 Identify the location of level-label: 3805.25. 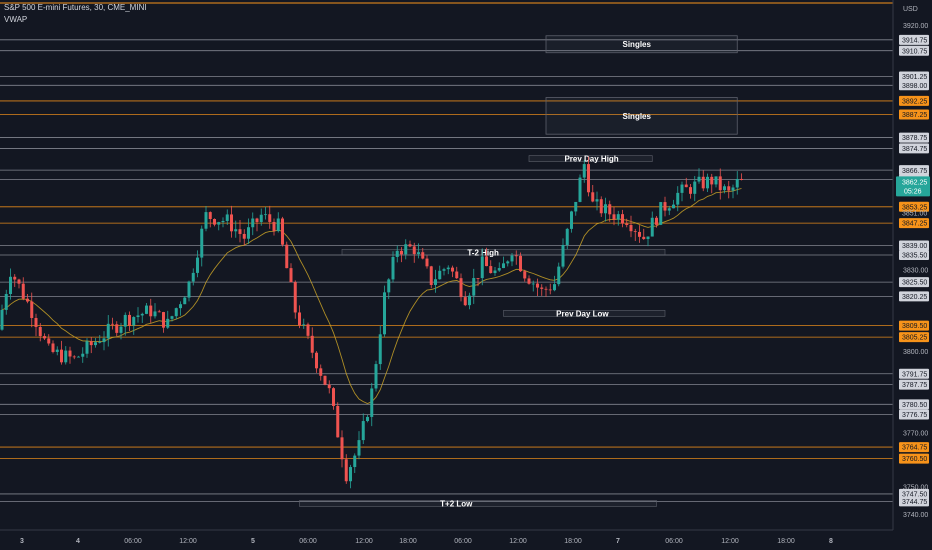
(914, 338).